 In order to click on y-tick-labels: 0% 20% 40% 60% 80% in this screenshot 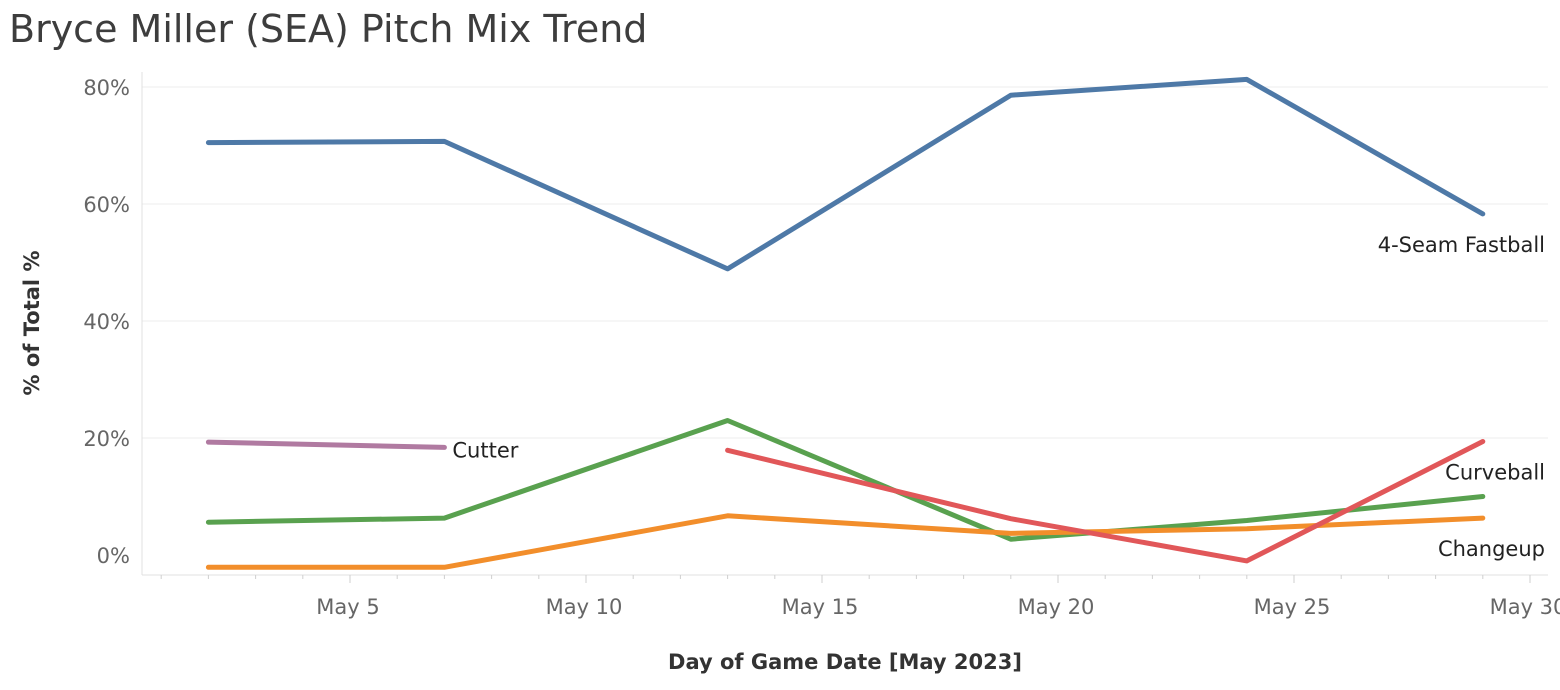, I will do `click(106, 322)`.